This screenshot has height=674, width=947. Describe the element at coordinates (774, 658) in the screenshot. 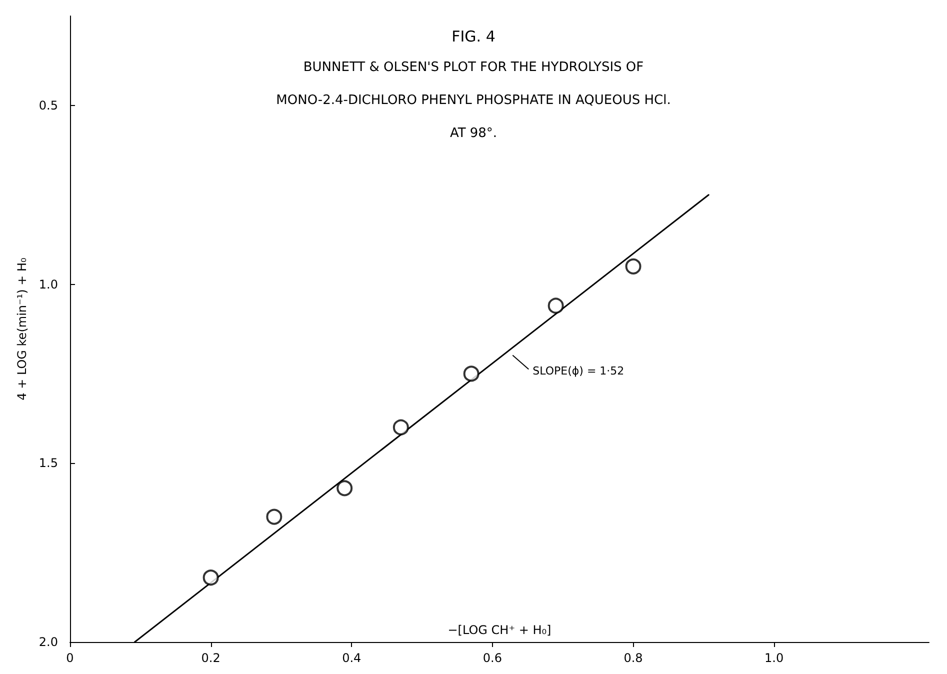

I see `x-tick-label: 1.0` at that location.